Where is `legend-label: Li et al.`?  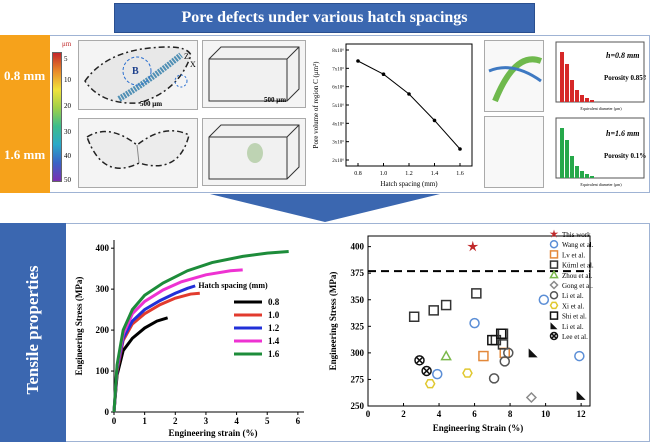 legend-label: Li et al. is located at coordinates (573, 327).